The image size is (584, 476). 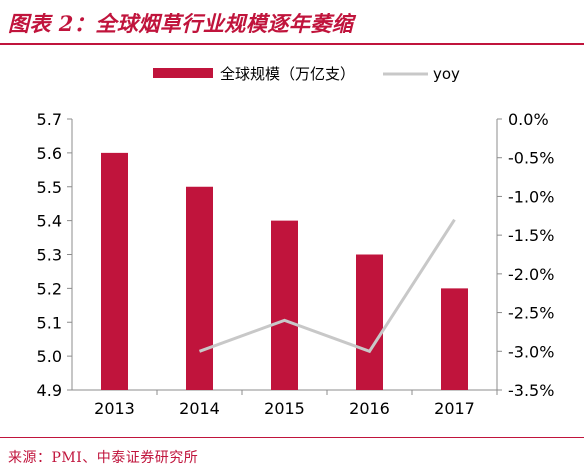 I want to click on y-right-tick-label: -0.5%, so click(x=531, y=158).